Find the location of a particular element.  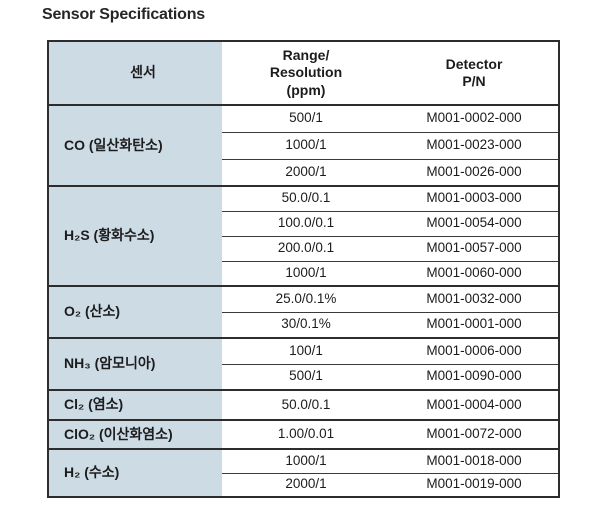

sensor-name-h2s: H₂S (황화수소) is located at coordinates (135, 235).